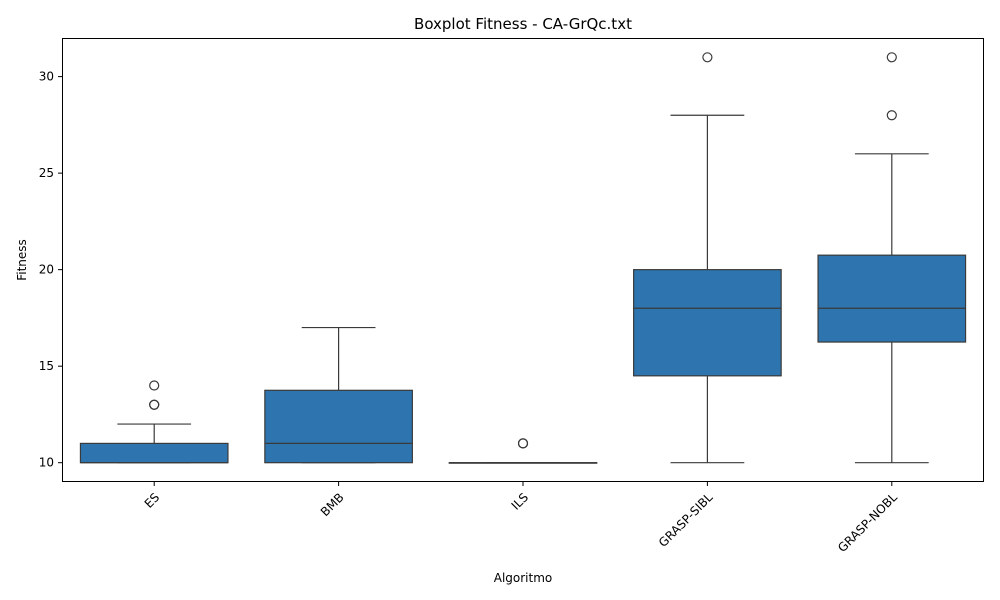 This screenshot has height=600, width=1000. What do you see at coordinates (154, 422) in the screenshot?
I see `box-es` at bounding box center [154, 422].